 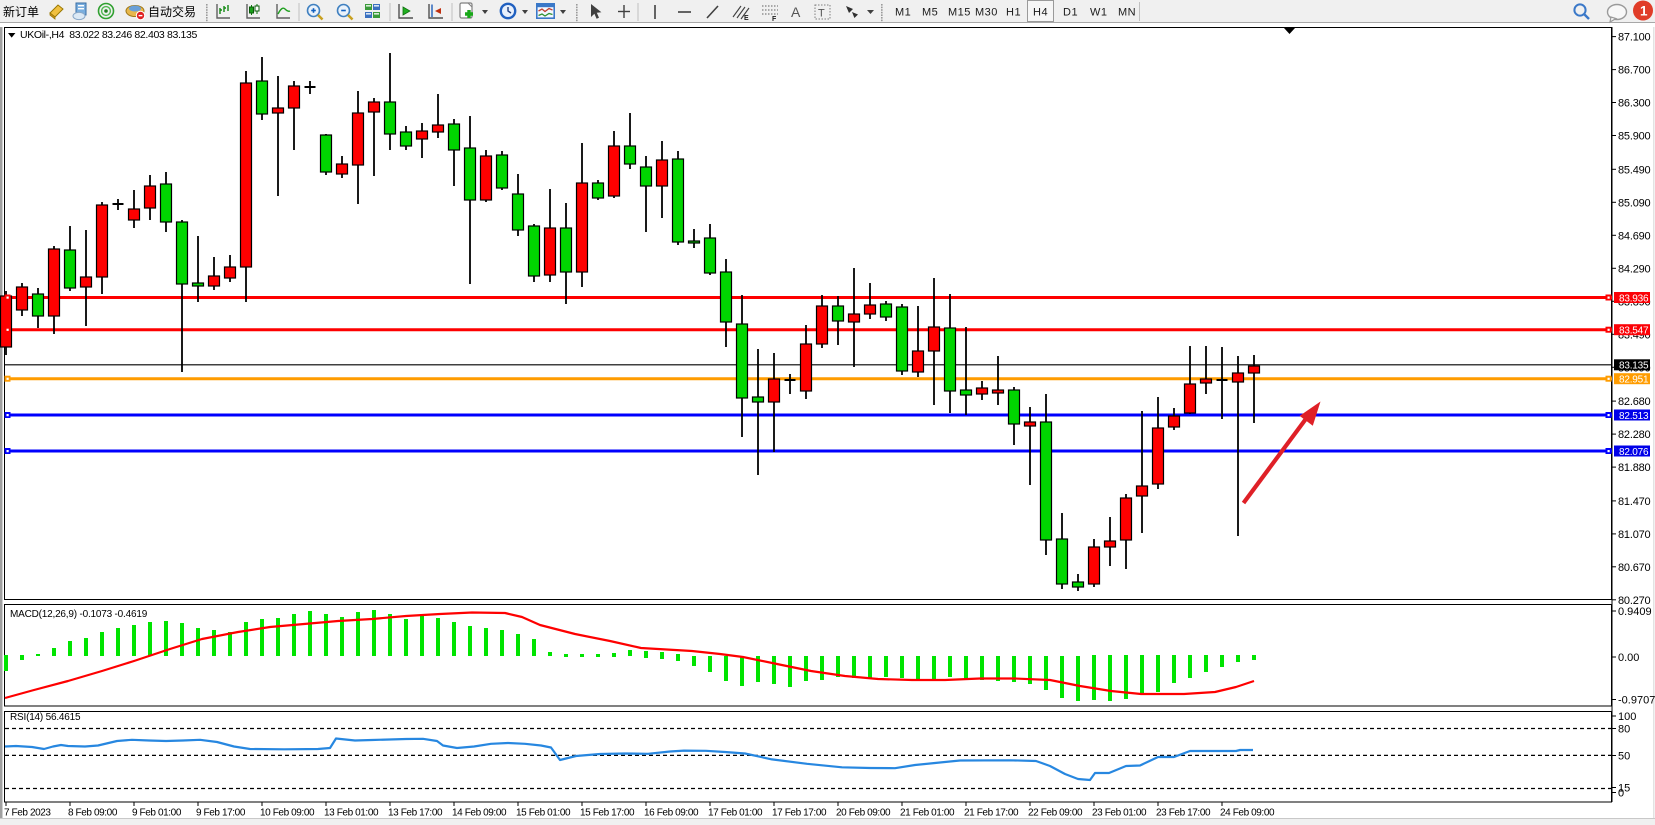 I want to click on svg-text: 84.690, so click(x=1634, y=236).